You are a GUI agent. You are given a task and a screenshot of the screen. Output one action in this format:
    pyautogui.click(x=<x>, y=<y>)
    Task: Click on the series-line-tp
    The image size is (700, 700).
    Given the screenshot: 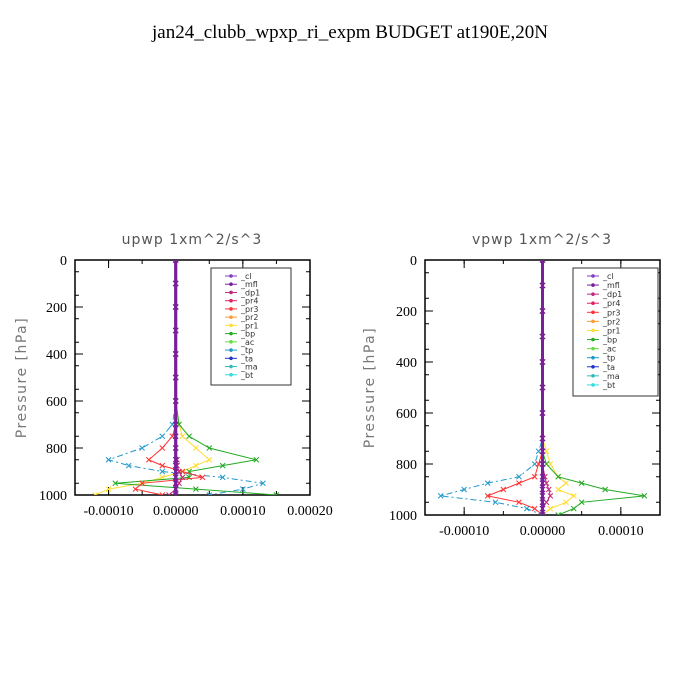 What is the action you would take?
    pyautogui.click(x=491, y=387)
    